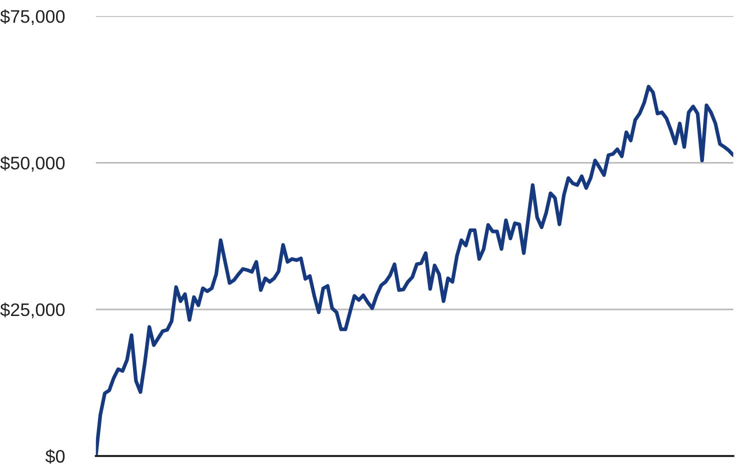 The width and height of the screenshot is (749, 476). I want to click on y-tick-label: $0, so click(55, 456).